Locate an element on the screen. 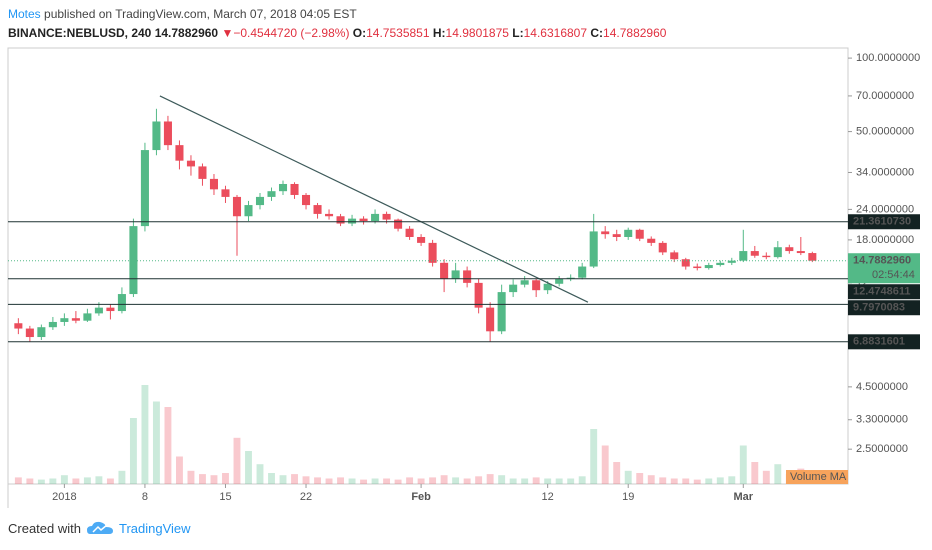 The height and width of the screenshot is (550, 932). author: Motes is located at coordinates (24, 14).